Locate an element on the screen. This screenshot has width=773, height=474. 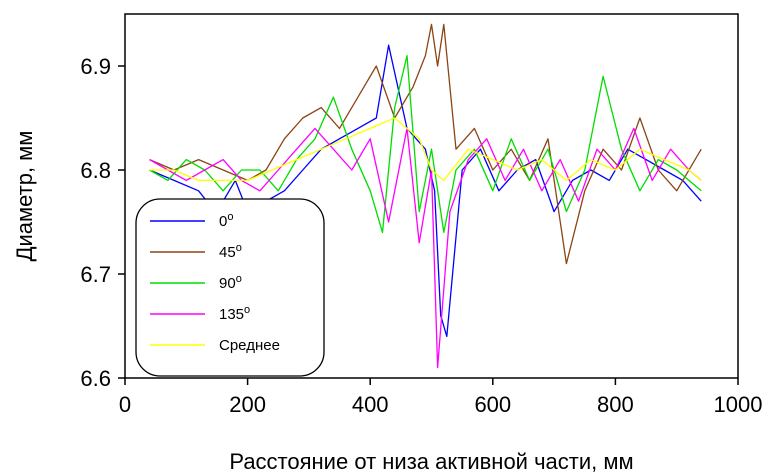
x-tick-label: 600 is located at coordinates (492, 404).